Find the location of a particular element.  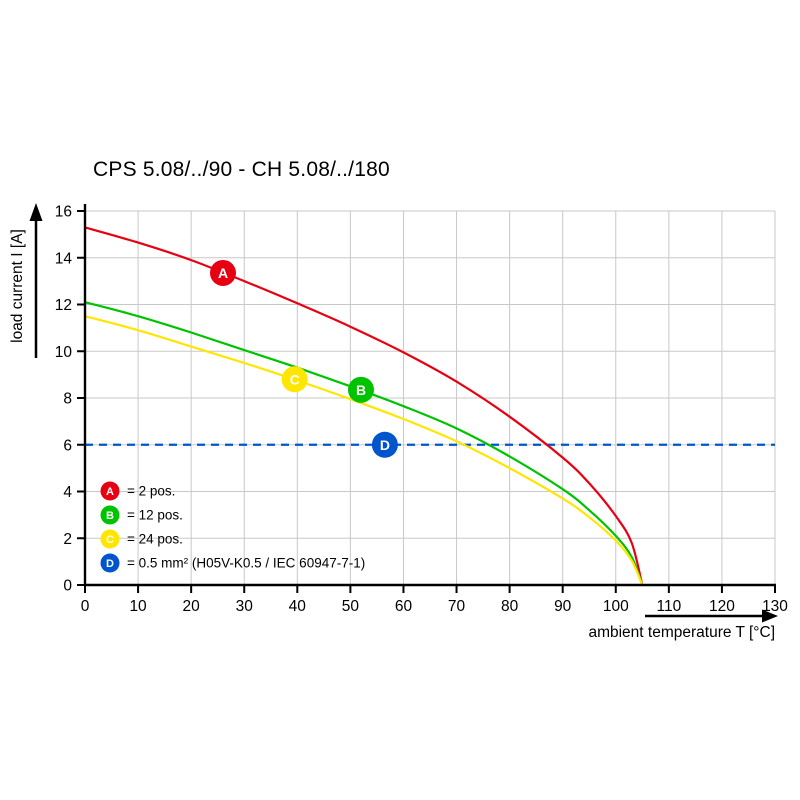

marker-a is located at coordinates (223, 272).